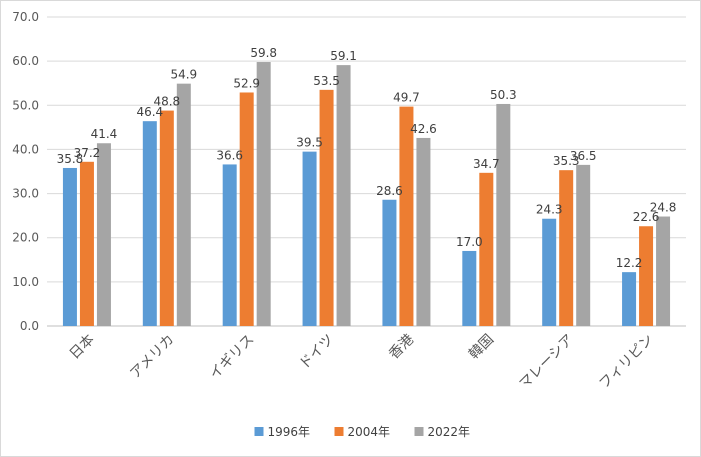 This screenshot has width=701, height=457. What do you see at coordinates (469, 242) in the screenshot?
I see `data-label-5-0: 17.0` at bounding box center [469, 242].